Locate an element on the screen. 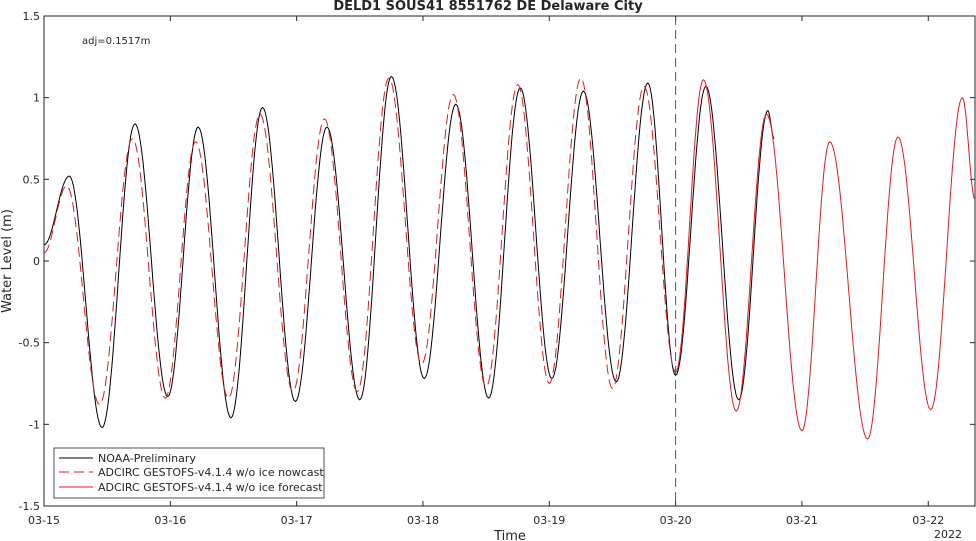 This screenshot has height=541, width=976. legend-entry-forecast: ADCIRC GESTOFS-v4.1.4 w/o ice forecast is located at coordinates (210, 487).